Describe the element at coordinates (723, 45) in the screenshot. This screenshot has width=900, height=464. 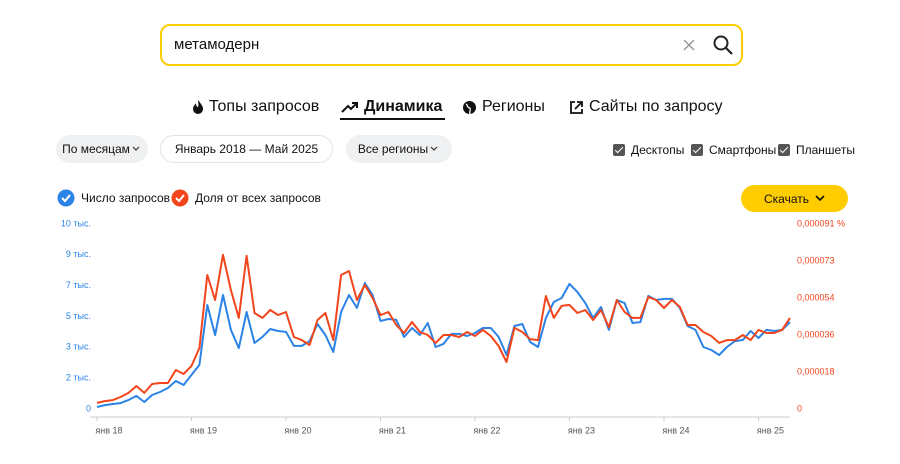
I see `search-icon` at that location.